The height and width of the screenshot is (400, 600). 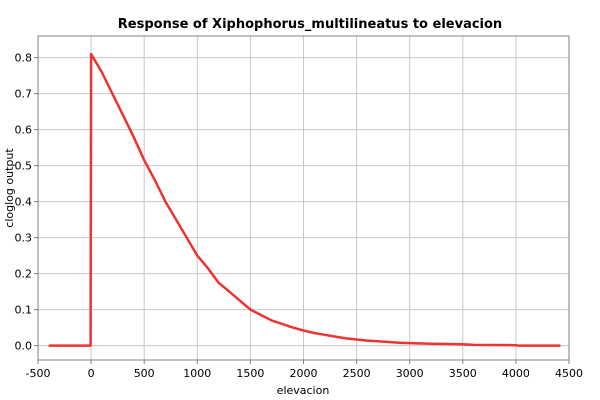 I want to click on x-tick-label: -500, so click(x=38, y=373).